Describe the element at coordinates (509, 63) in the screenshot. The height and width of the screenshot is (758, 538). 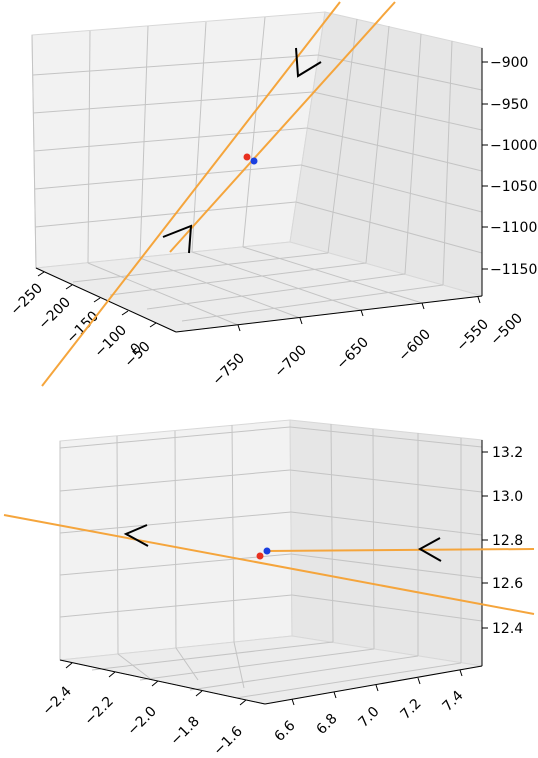
I see `tick-label-z: −900` at that location.